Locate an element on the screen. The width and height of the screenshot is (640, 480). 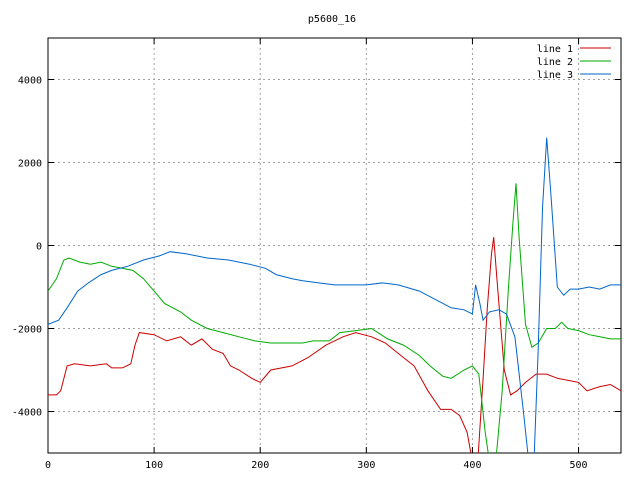
y-tick-label: -2000 is located at coordinates (27, 330).